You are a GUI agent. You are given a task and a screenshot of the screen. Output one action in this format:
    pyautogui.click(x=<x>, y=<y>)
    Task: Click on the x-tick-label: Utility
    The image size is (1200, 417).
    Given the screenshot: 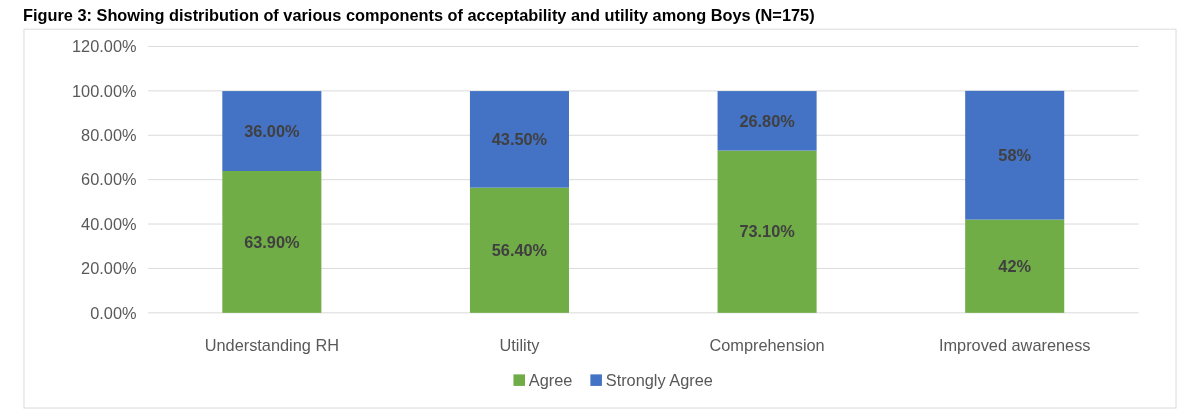 What is the action you would take?
    pyautogui.click(x=520, y=345)
    